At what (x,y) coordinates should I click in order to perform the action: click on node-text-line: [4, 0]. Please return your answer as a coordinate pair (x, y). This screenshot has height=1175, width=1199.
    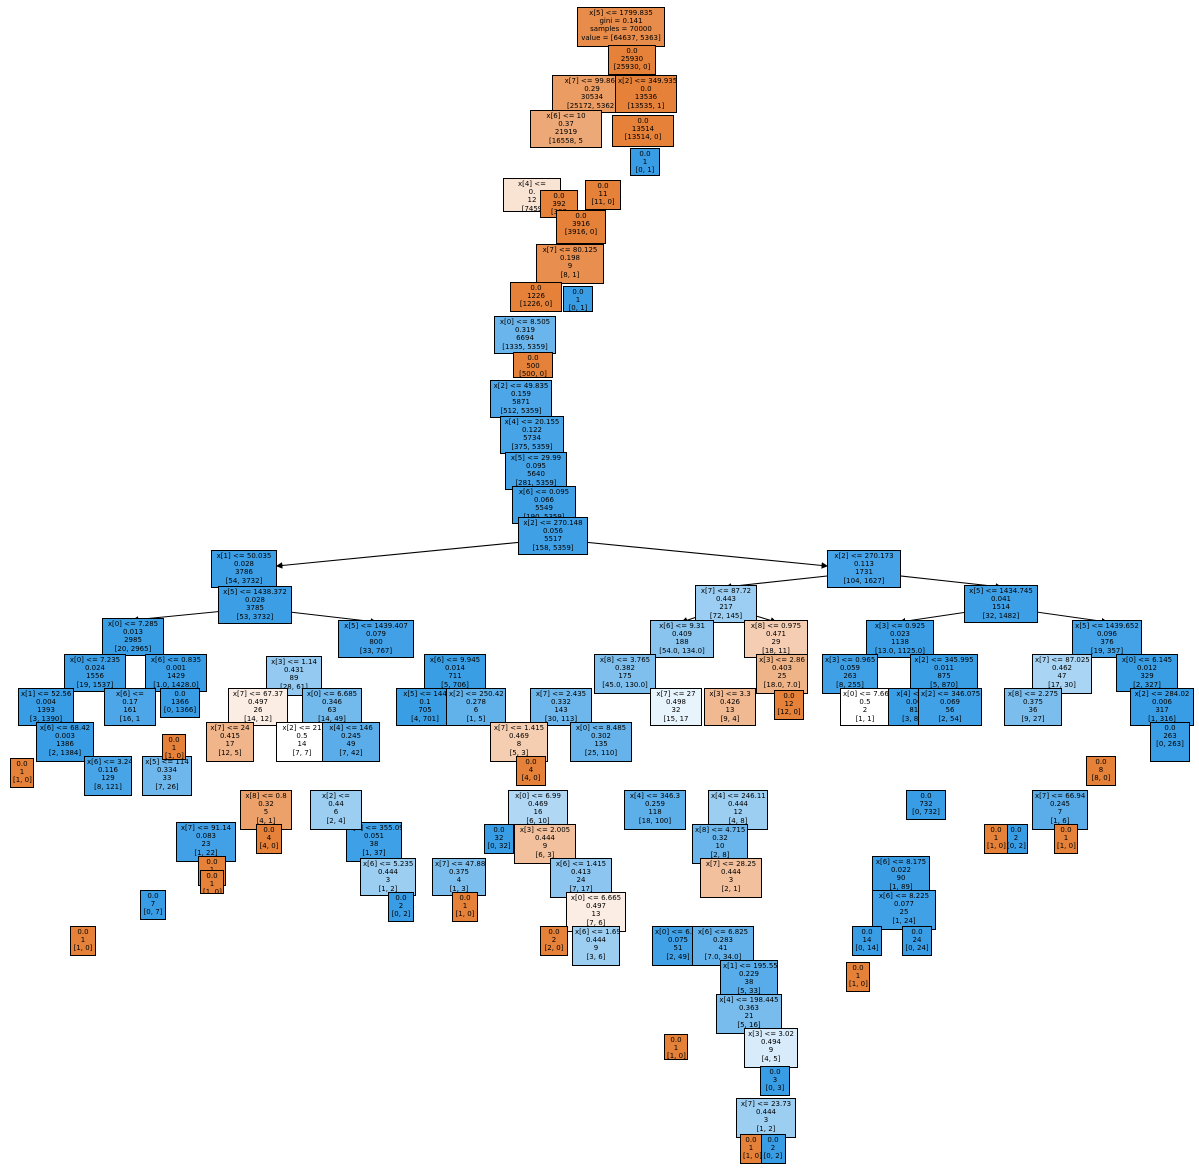
    Looking at the image, I should click on (531, 778).